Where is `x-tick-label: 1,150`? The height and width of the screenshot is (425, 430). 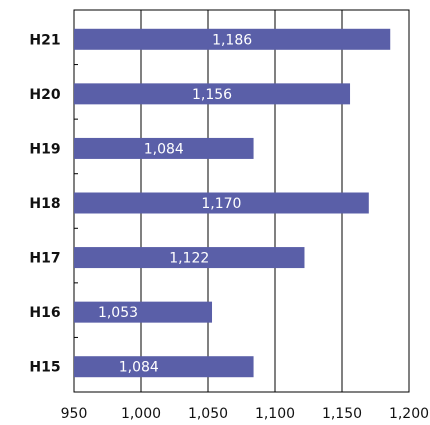
x-tick-label: 1,150 is located at coordinates (342, 414).